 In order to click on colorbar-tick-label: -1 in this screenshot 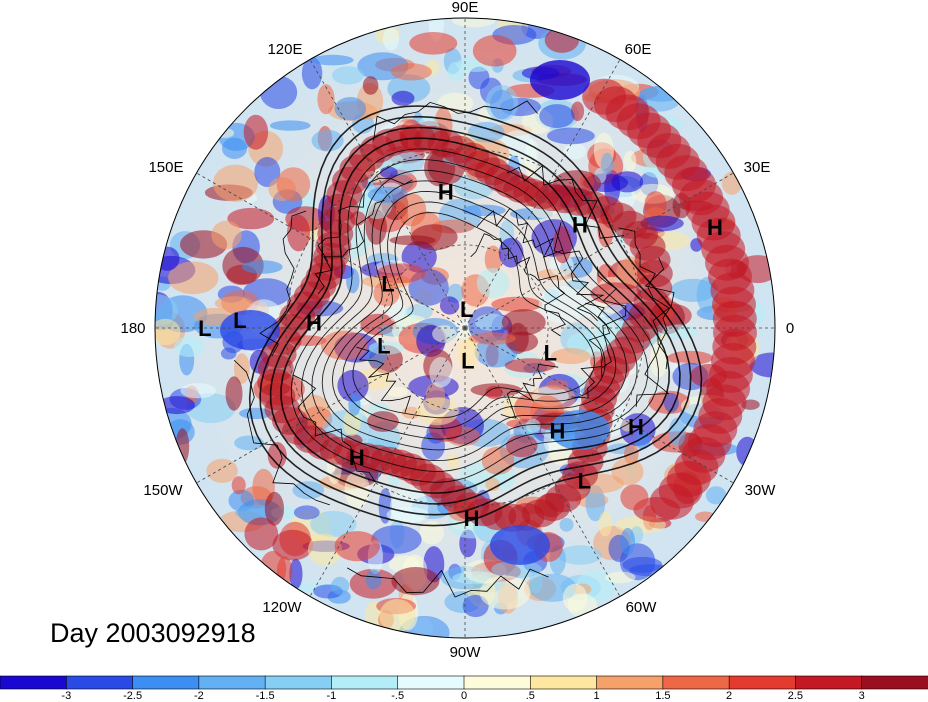, I will do `click(332, 696)`.